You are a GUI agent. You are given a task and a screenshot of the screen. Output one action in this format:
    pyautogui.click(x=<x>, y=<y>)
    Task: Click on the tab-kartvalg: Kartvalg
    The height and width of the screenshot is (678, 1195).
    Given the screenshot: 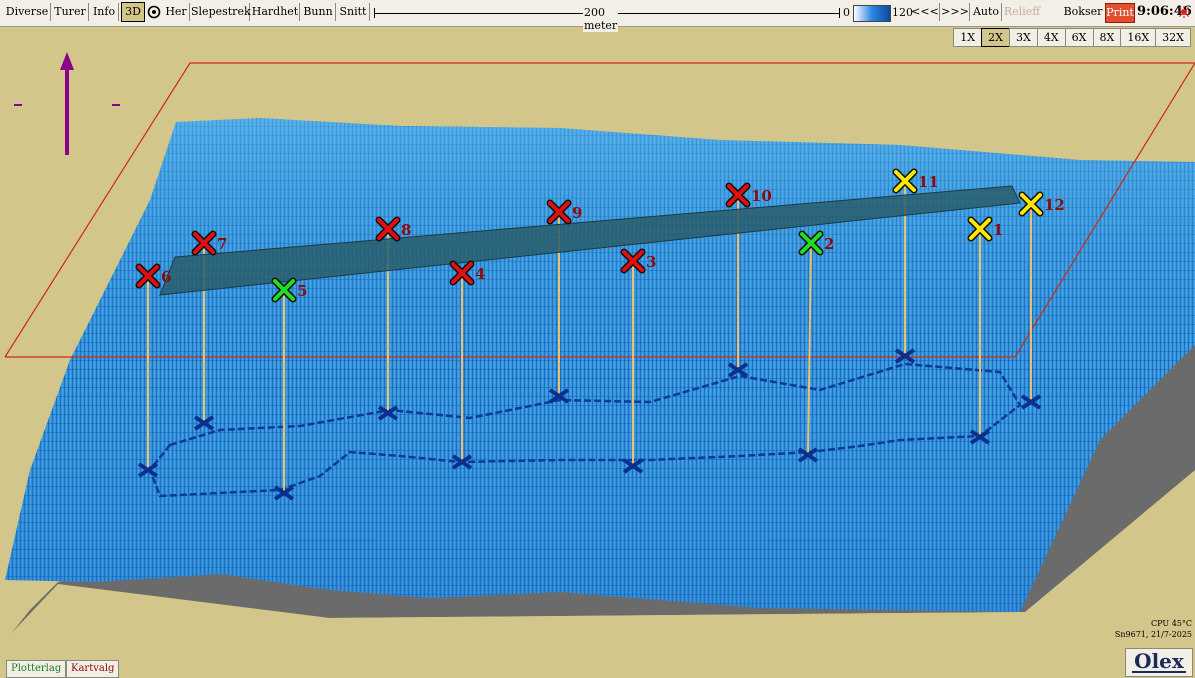 What is the action you would take?
    pyautogui.click(x=93, y=669)
    